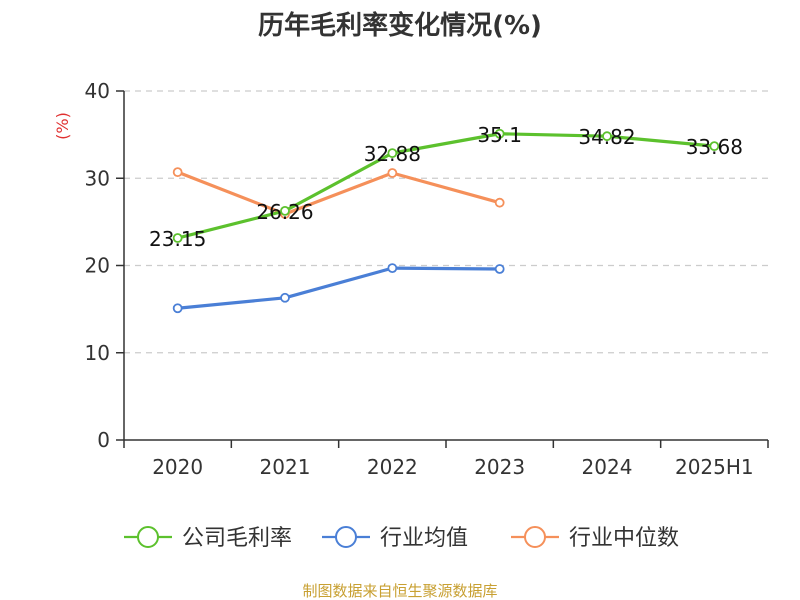 This screenshot has width=800, height=600. What do you see at coordinates (499, 467) in the screenshot?
I see `x-tick-label: 2023` at bounding box center [499, 467].